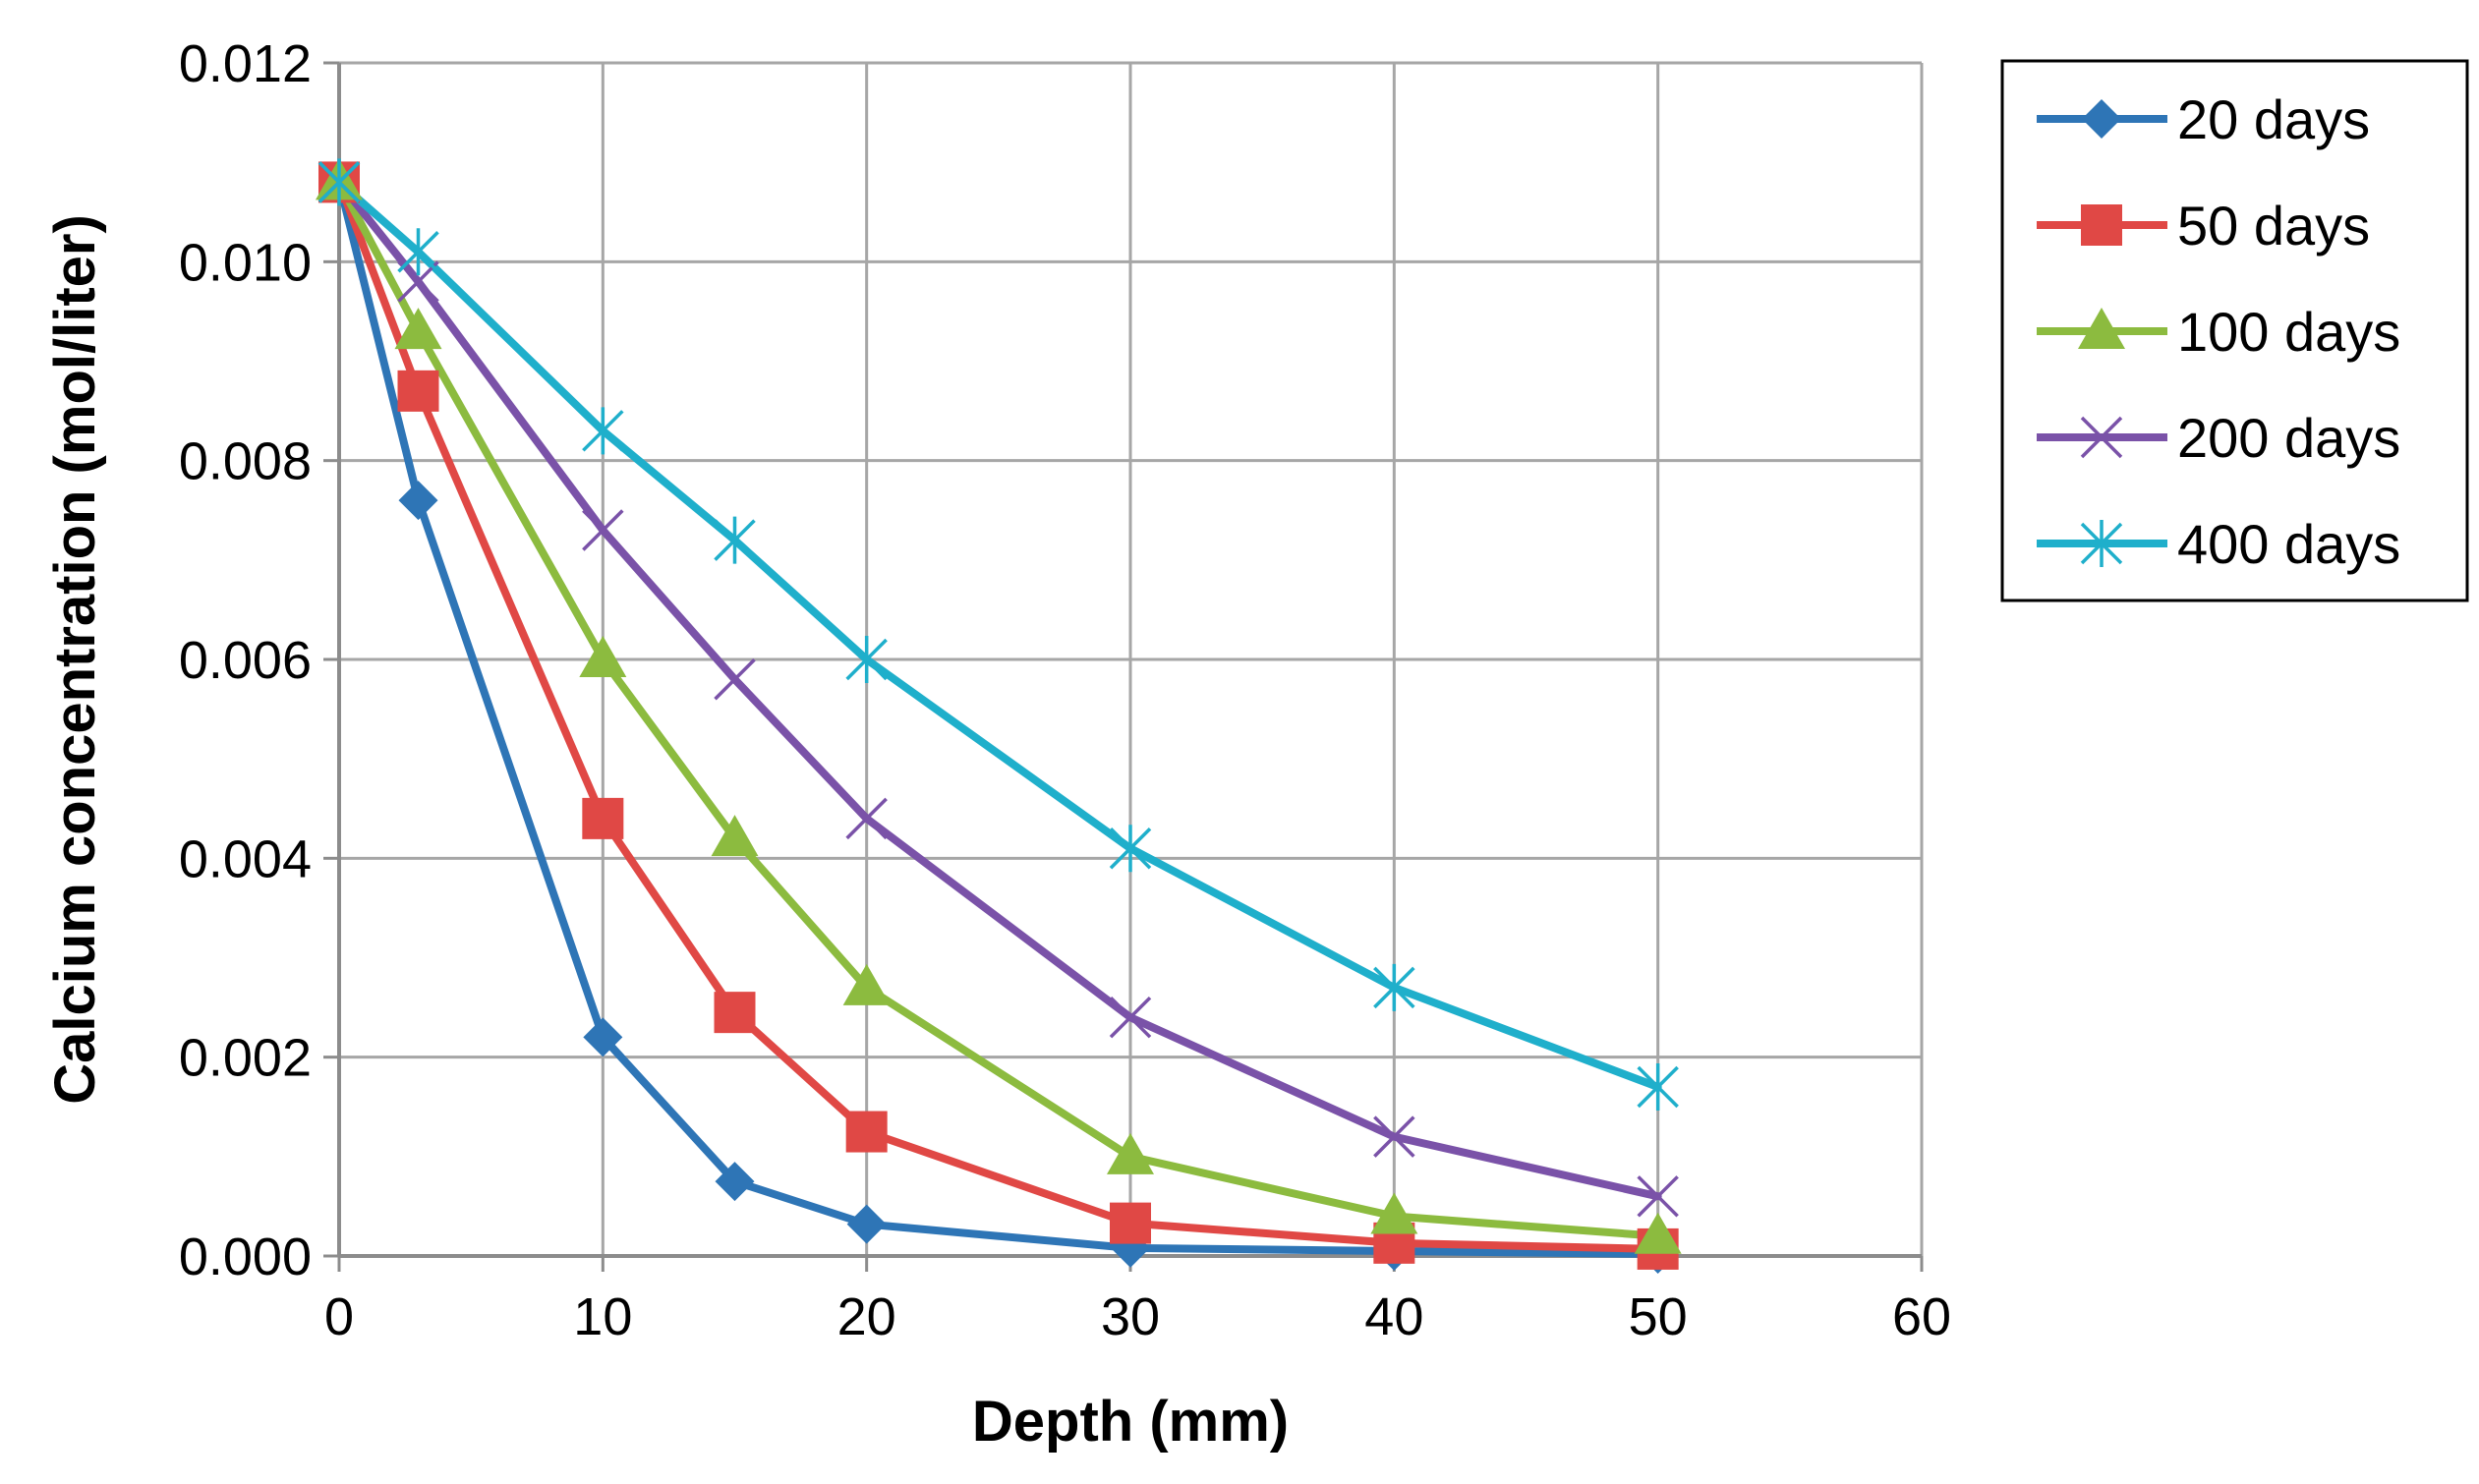 Image resolution: width=2479 pixels, height=1484 pixels. I want to click on y-tick-label: 0.010, so click(245, 262).